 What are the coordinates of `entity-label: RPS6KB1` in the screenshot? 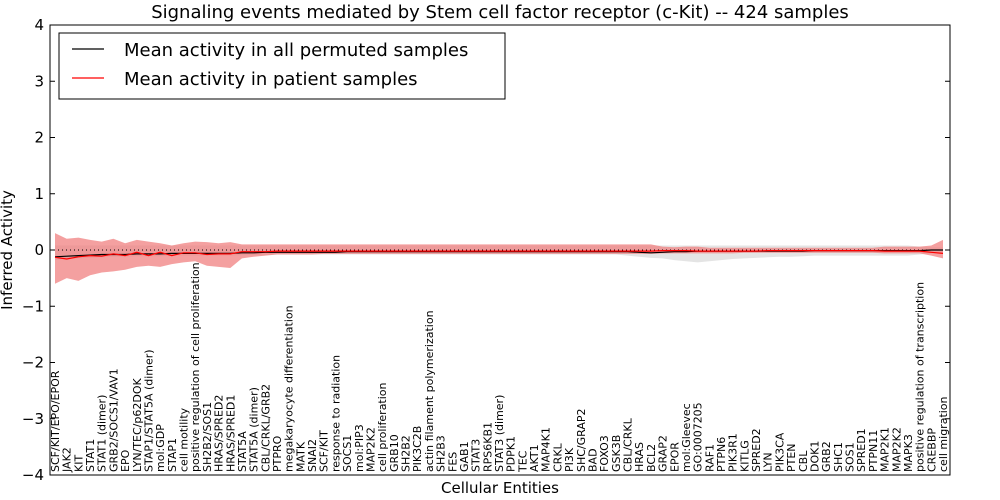 It's located at (487, 447).